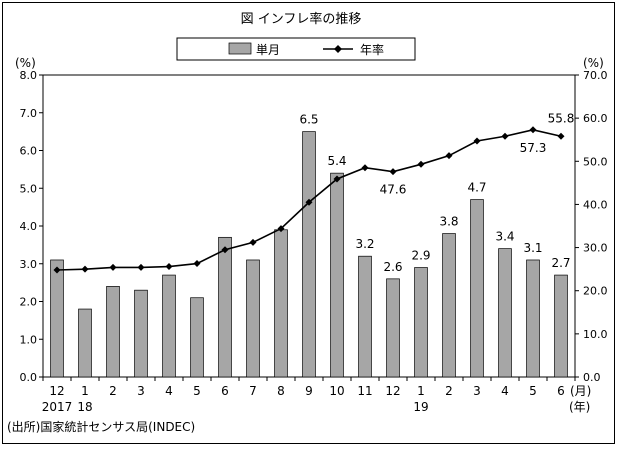  I want to click on right-axis-tick-label: 30.0, so click(595, 248).